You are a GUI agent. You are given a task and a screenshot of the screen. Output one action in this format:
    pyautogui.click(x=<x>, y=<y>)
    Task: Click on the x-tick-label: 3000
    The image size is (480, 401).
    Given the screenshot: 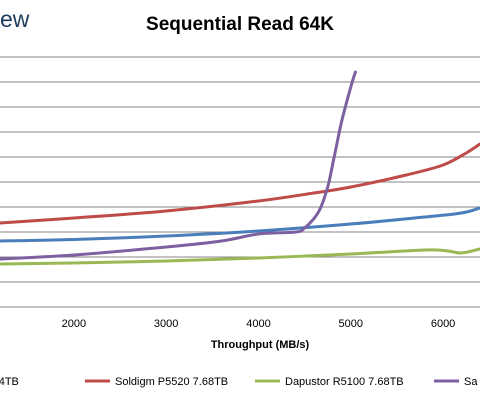 What is the action you would take?
    pyautogui.click(x=166, y=324)
    